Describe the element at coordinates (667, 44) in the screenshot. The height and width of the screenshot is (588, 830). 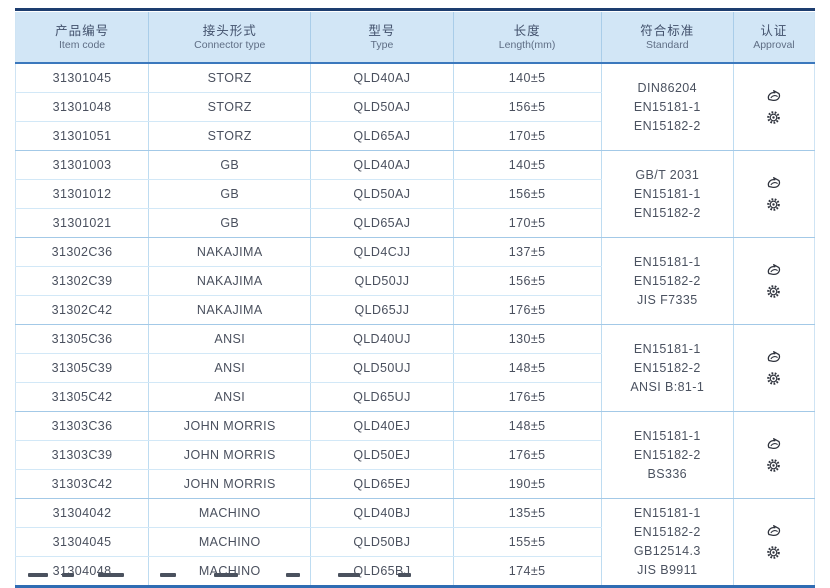
I see `col-header-en: Standard` at that location.